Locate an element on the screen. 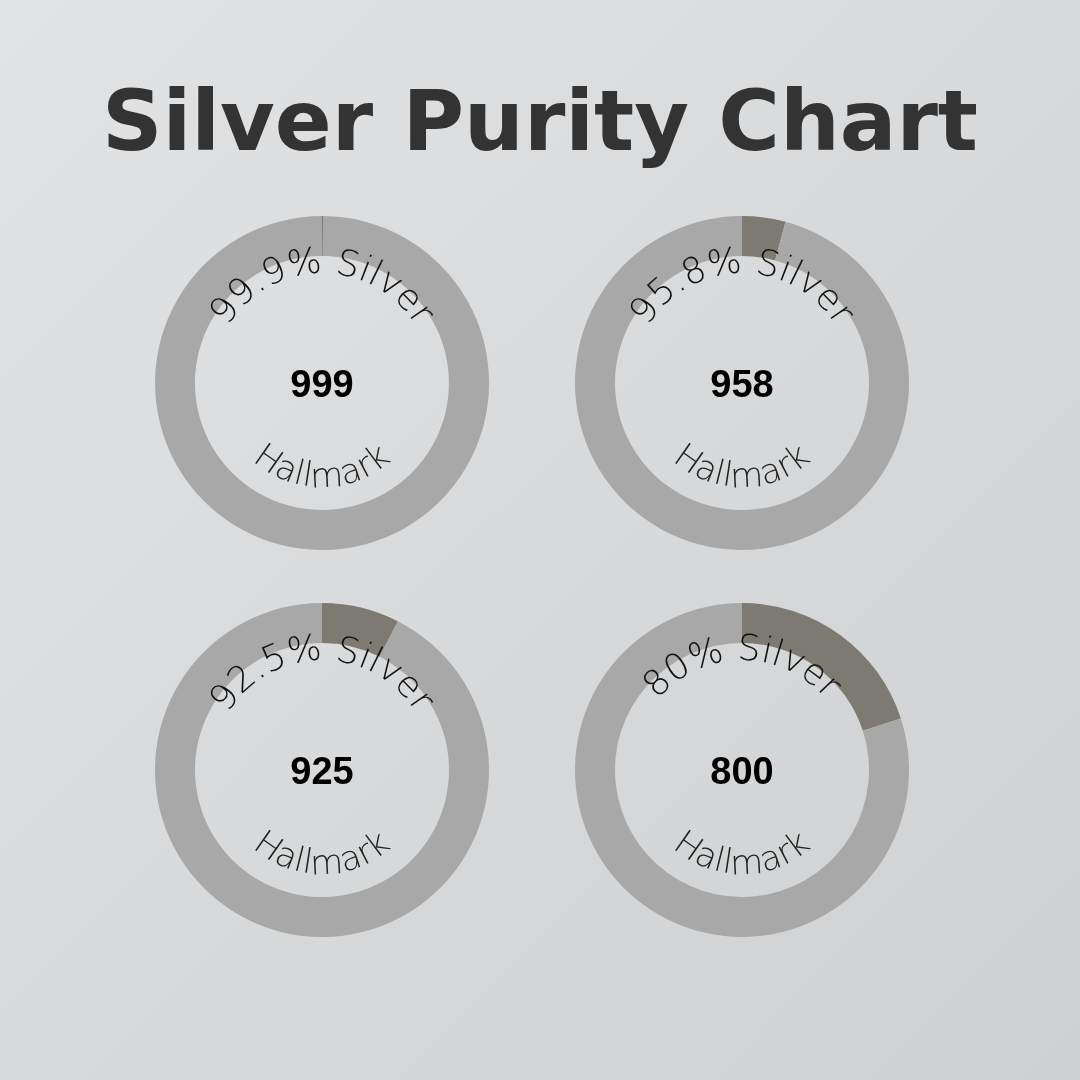 This screenshot has height=1080, width=1080. text: 958 is located at coordinates (742, 384).